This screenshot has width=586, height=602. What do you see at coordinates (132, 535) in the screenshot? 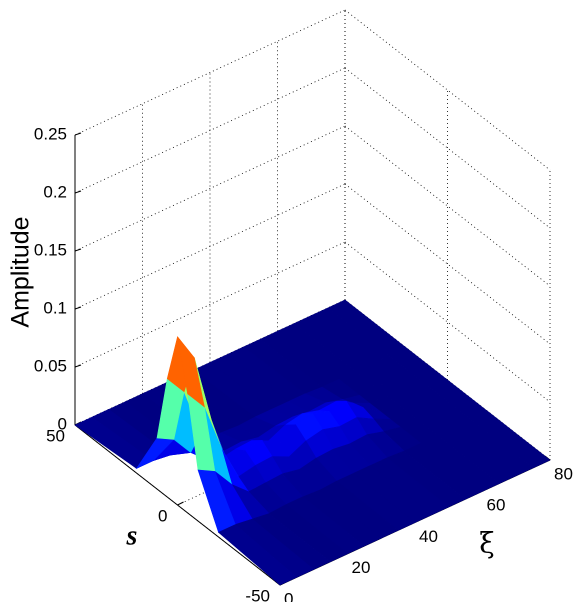
I see `y-axis-title: s` at bounding box center [132, 535].